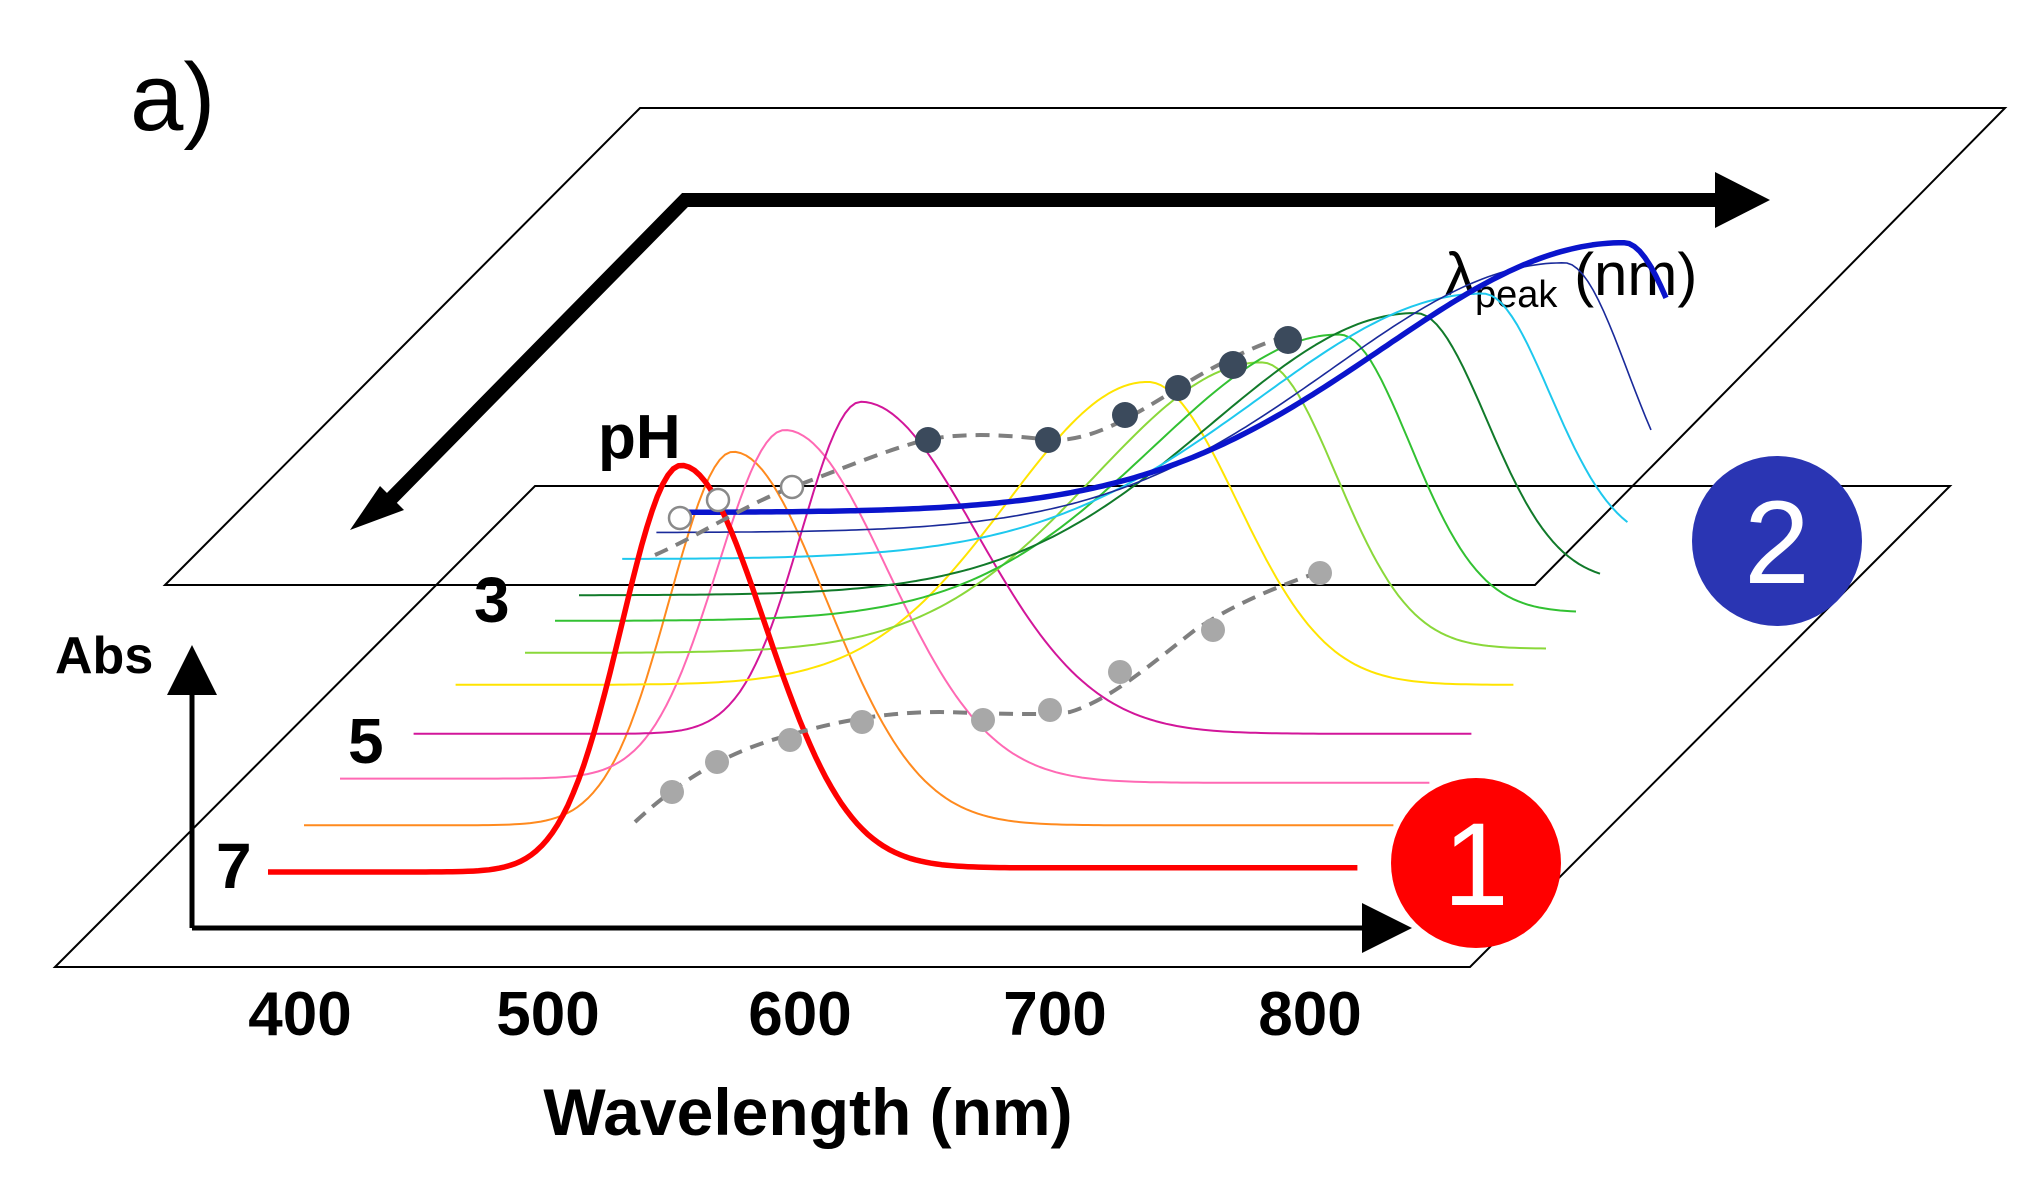  I want to click on ph-arrow-head, so click(377, 508).